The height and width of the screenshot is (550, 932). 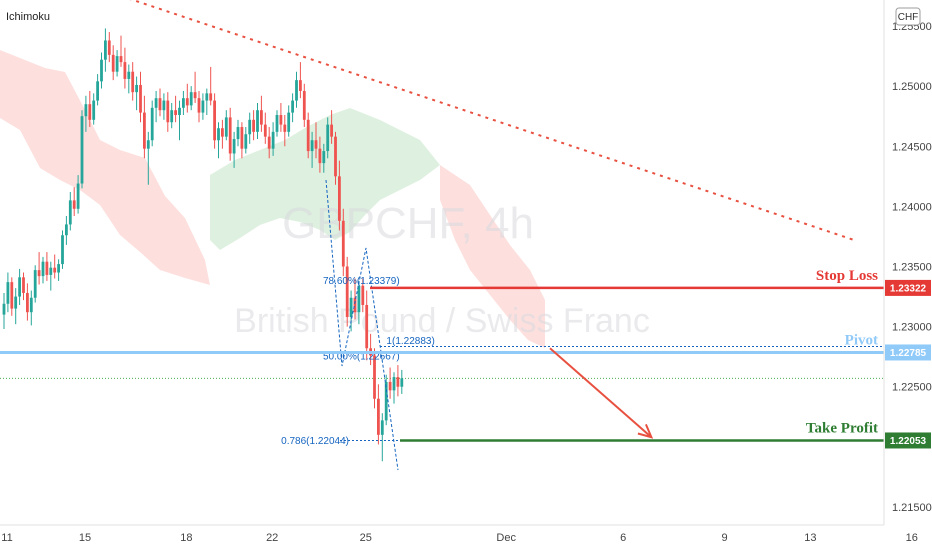 What do you see at coordinates (6, 538) in the screenshot?
I see `time-tick-label: 11` at bounding box center [6, 538].